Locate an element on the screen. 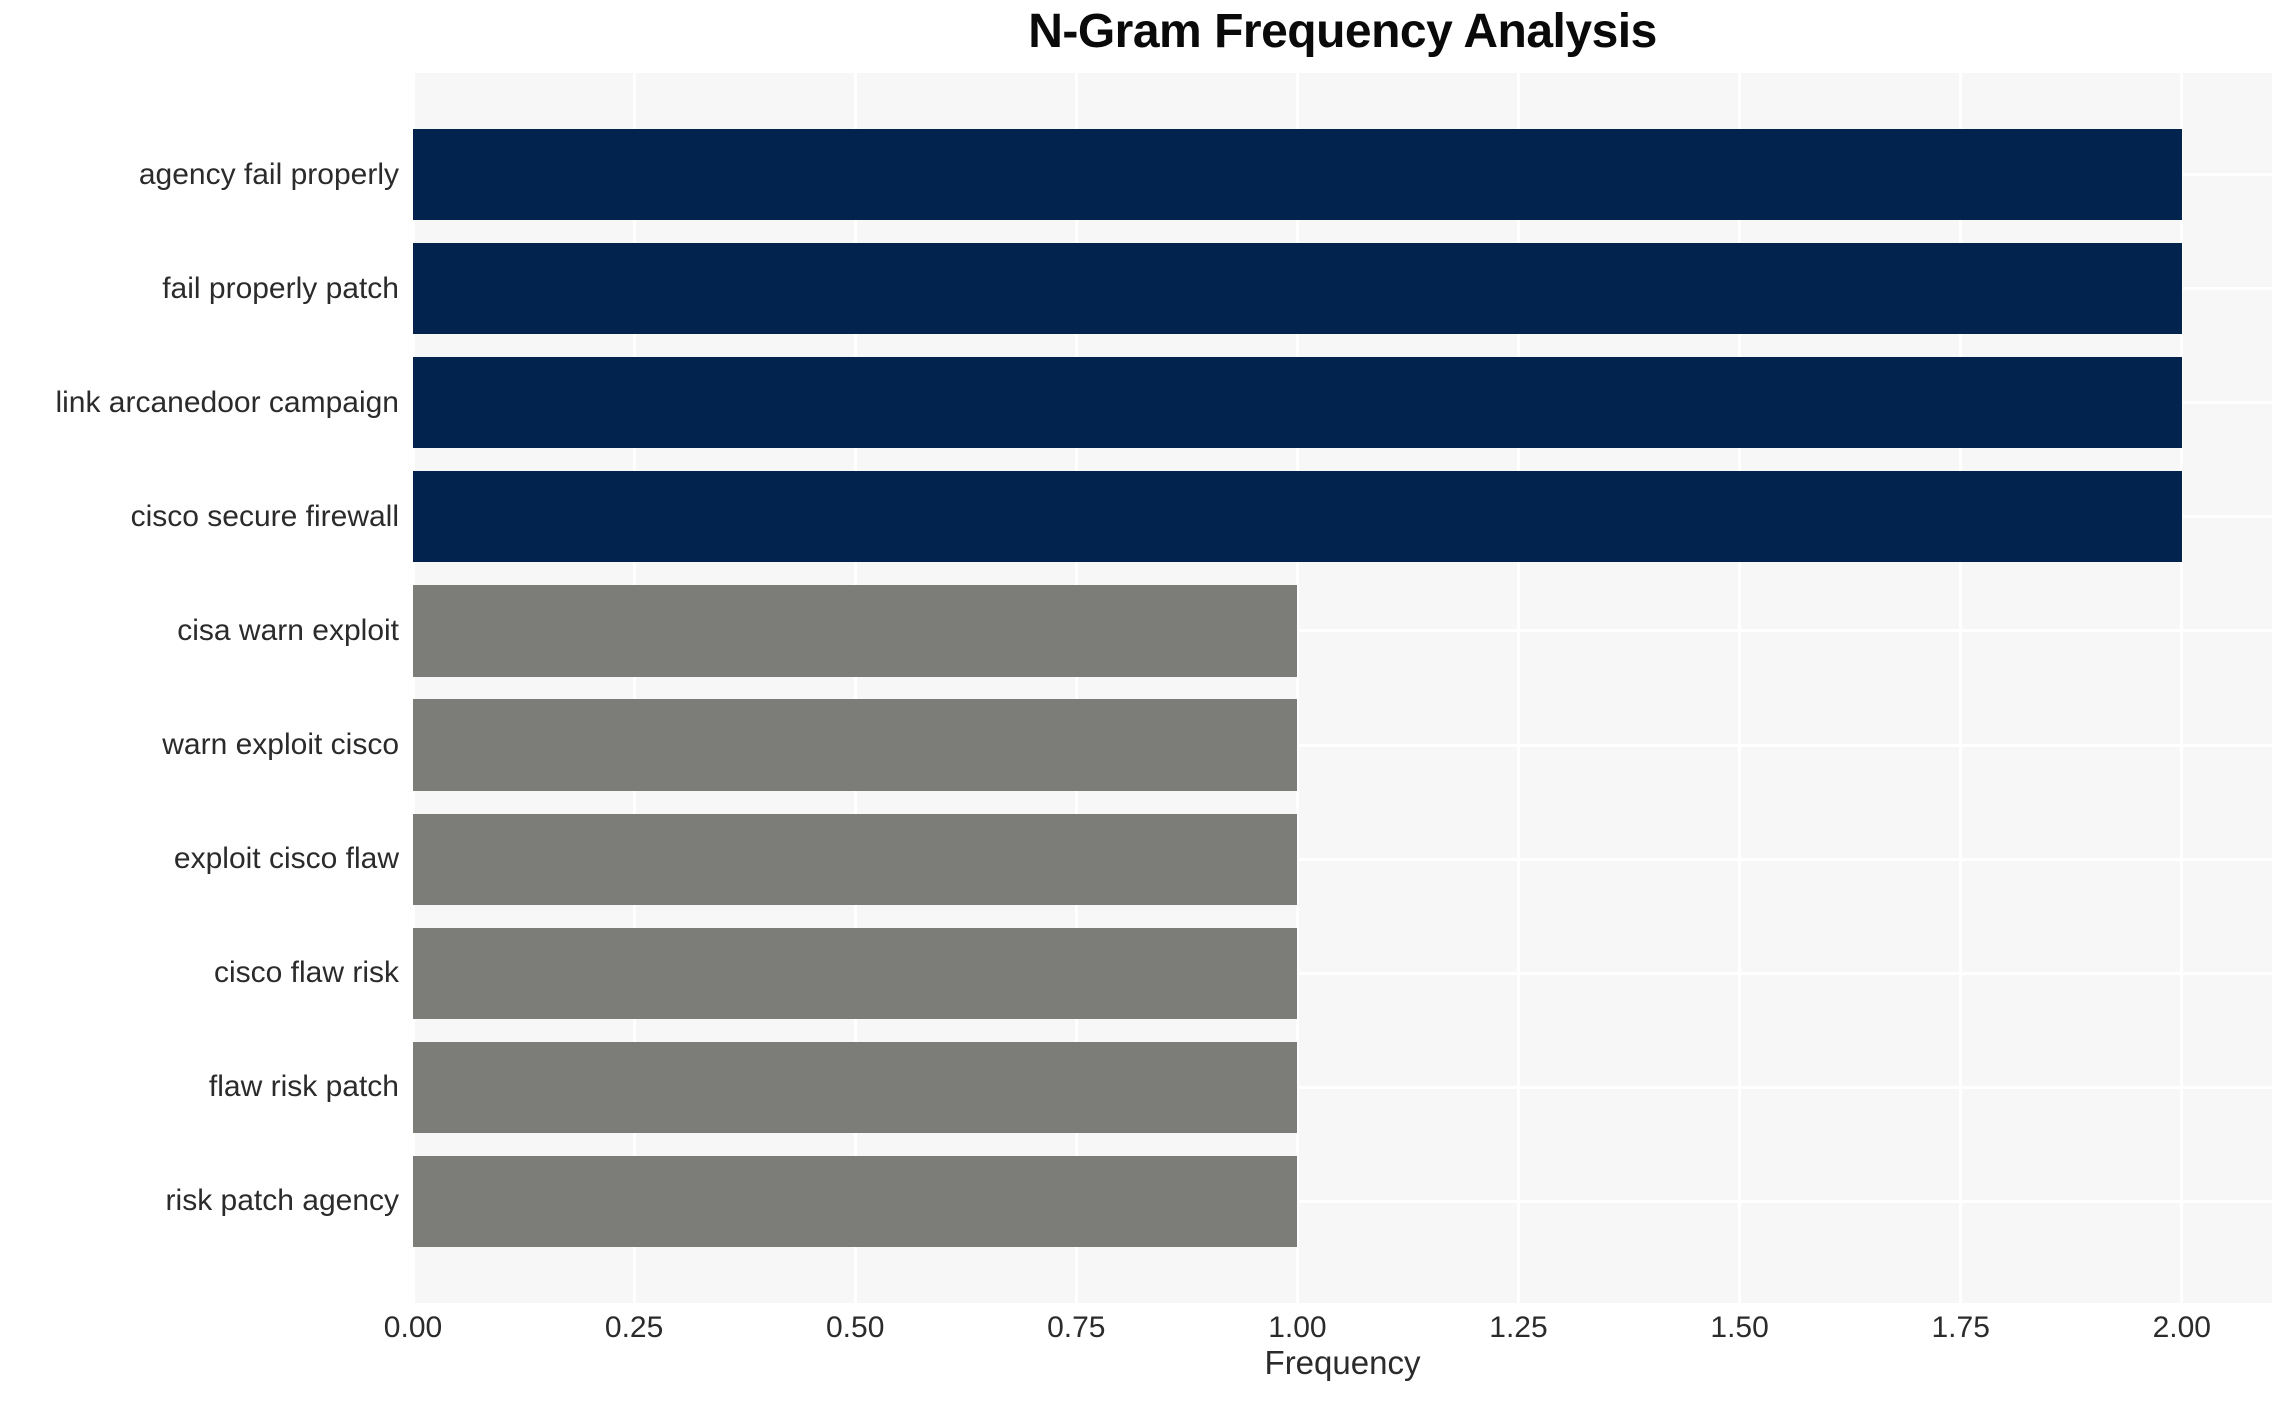 The width and height of the screenshot is (2291, 1402). x-tick-label: 0.00 is located at coordinates (413, 1327).